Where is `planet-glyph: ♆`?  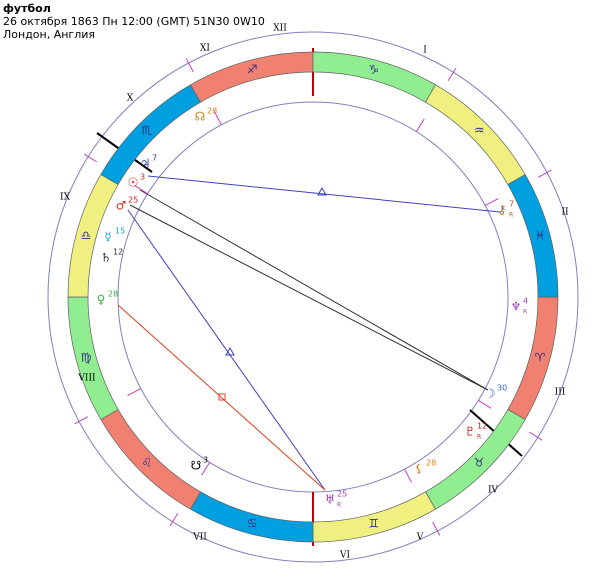
planet-glyph: ♆ is located at coordinates (516, 307).